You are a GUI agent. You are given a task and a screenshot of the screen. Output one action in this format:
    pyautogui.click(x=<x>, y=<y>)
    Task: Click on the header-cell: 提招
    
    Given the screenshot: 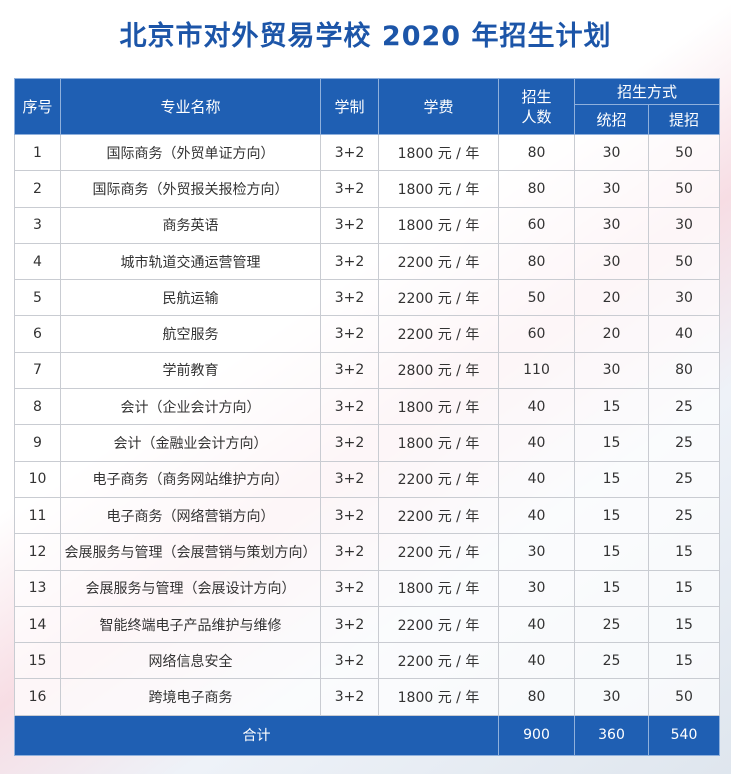 What is the action you would take?
    pyautogui.click(x=684, y=119)
    